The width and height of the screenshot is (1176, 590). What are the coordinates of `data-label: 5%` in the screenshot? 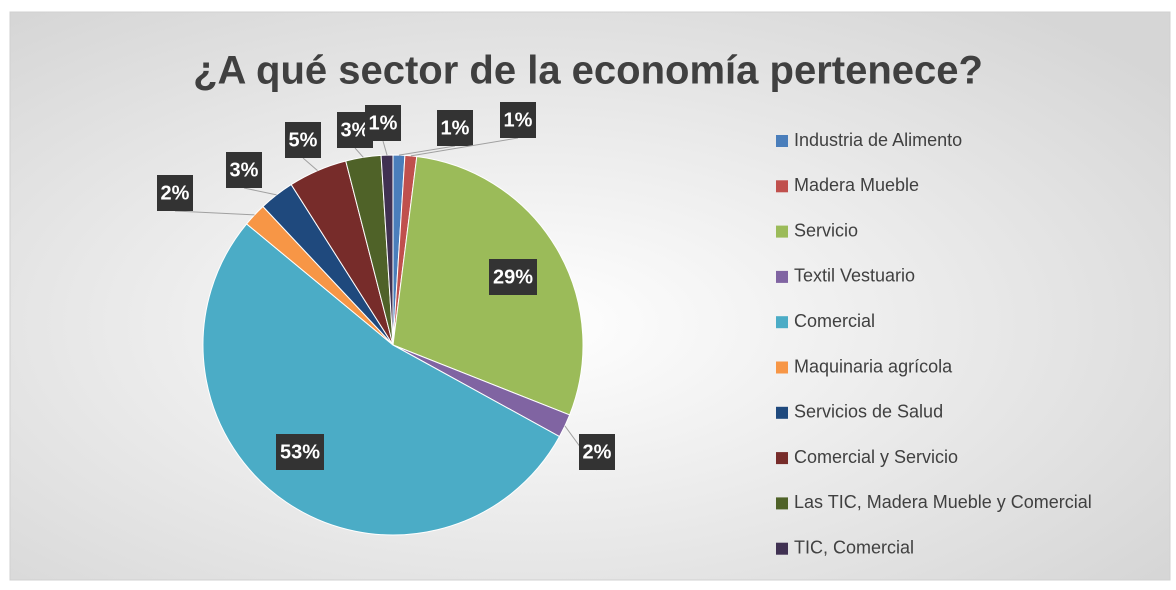 It's located at (303, 140).